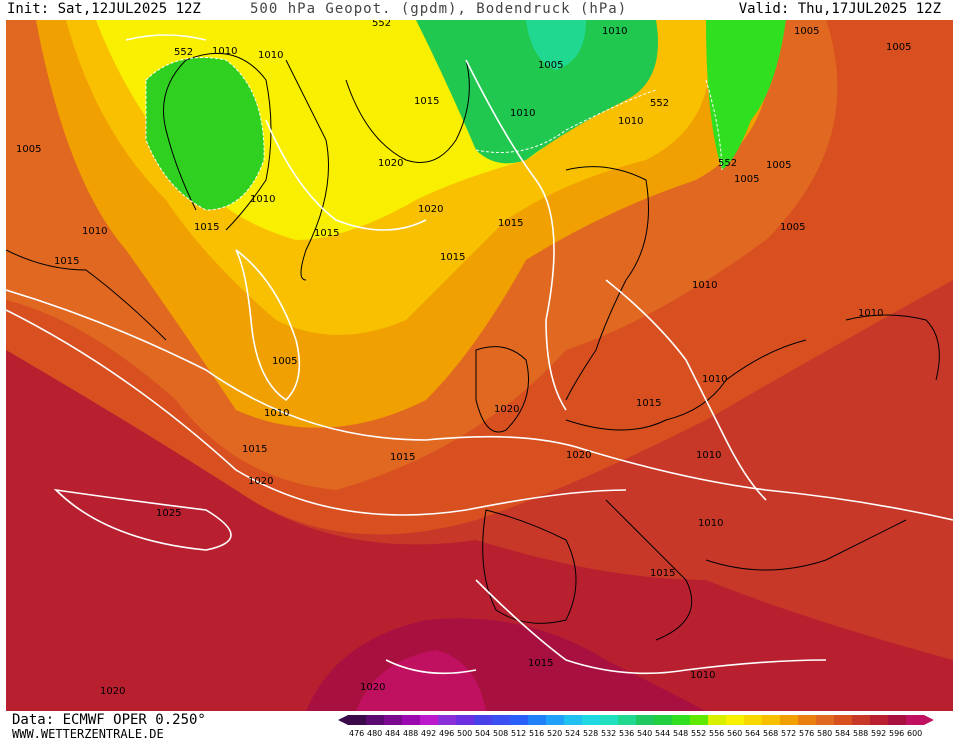 This screenshot has width=959, height=741. I want to click on scale-label: 588, so click(860, 733).